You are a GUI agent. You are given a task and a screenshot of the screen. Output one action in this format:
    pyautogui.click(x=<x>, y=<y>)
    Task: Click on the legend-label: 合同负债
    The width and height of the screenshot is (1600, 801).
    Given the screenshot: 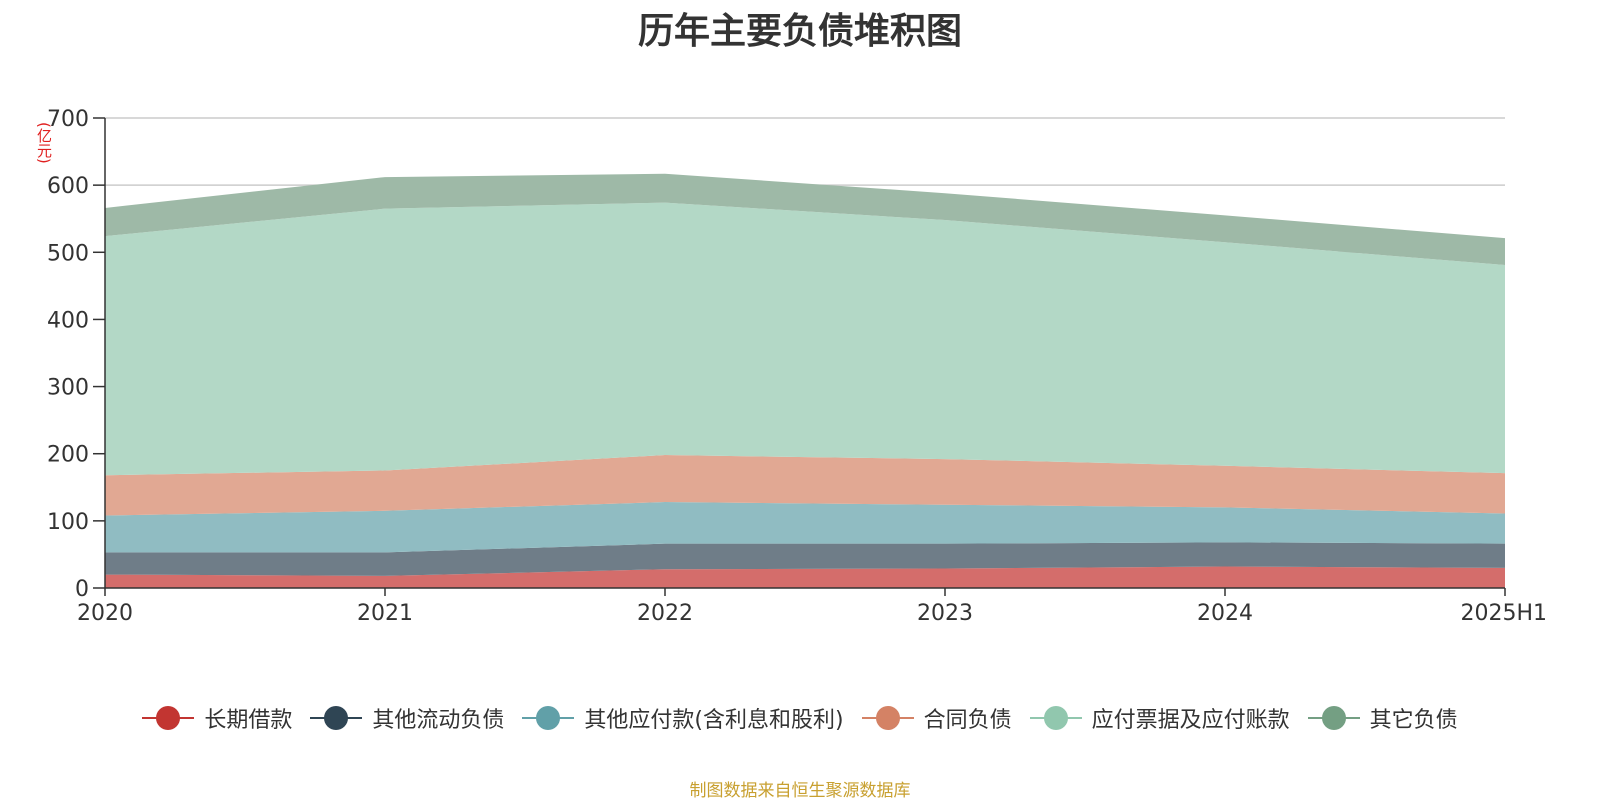 What is the action you would take?
    pyautogui.click(x=967, y=720)
    